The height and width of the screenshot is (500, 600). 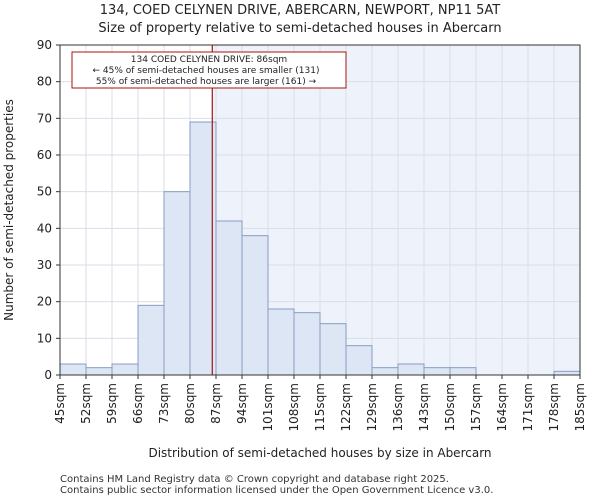 I want to click on y-tick-label: 90, so click(x=44, y=45).